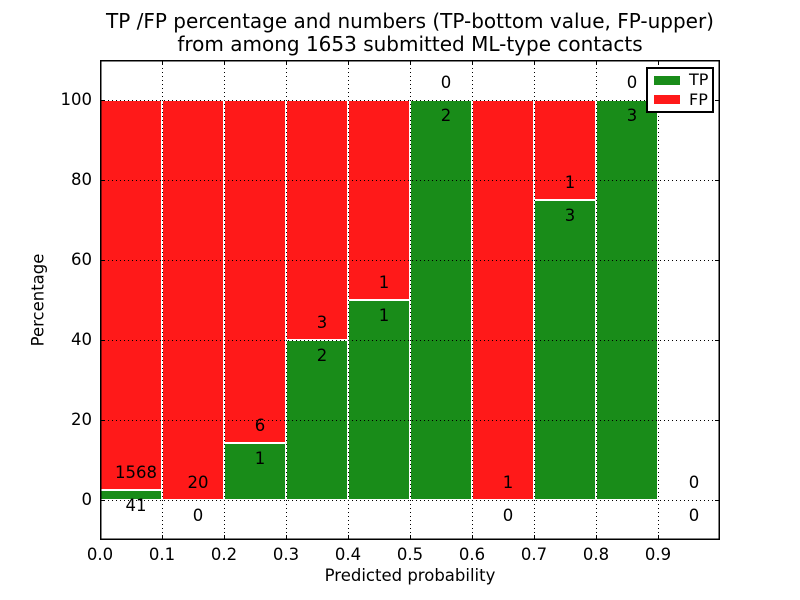 This screenshot has height=600, width=800. What do you see at coordinates (681, 99) in the screenshot?
I see `legend-item-fp: FP` at bounding box center [681, 99].